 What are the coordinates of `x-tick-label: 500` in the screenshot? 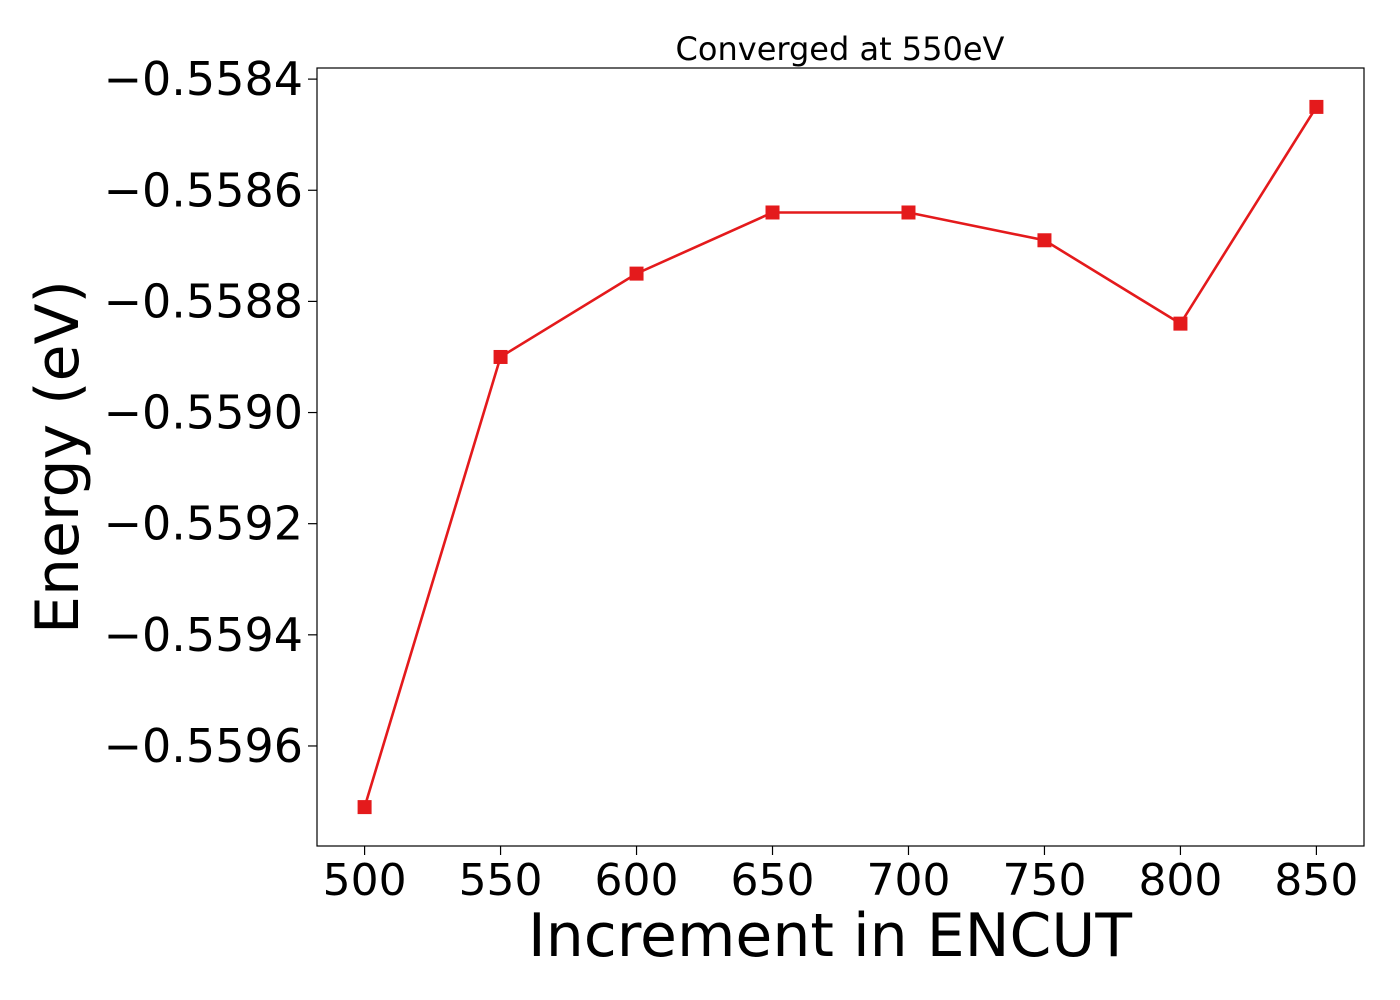 It's located at (365, 880).